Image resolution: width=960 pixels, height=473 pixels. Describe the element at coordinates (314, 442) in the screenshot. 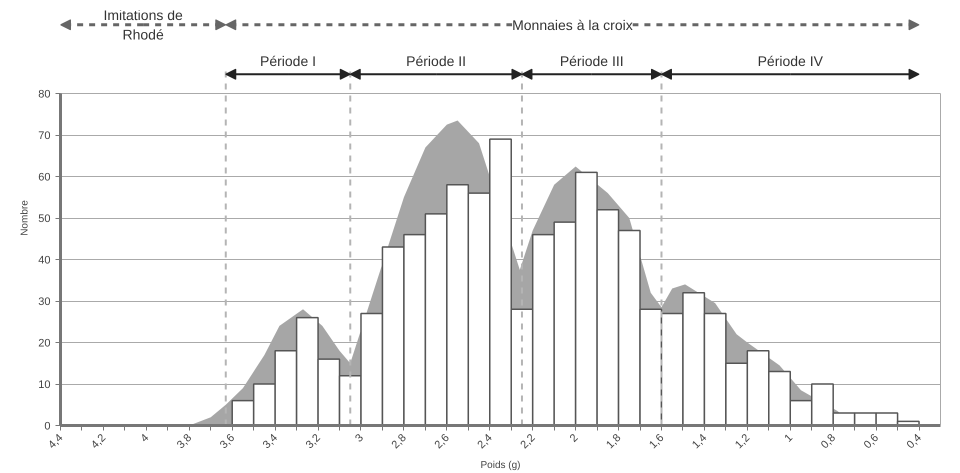

I see `x-tick-label: 3,2` at that location.